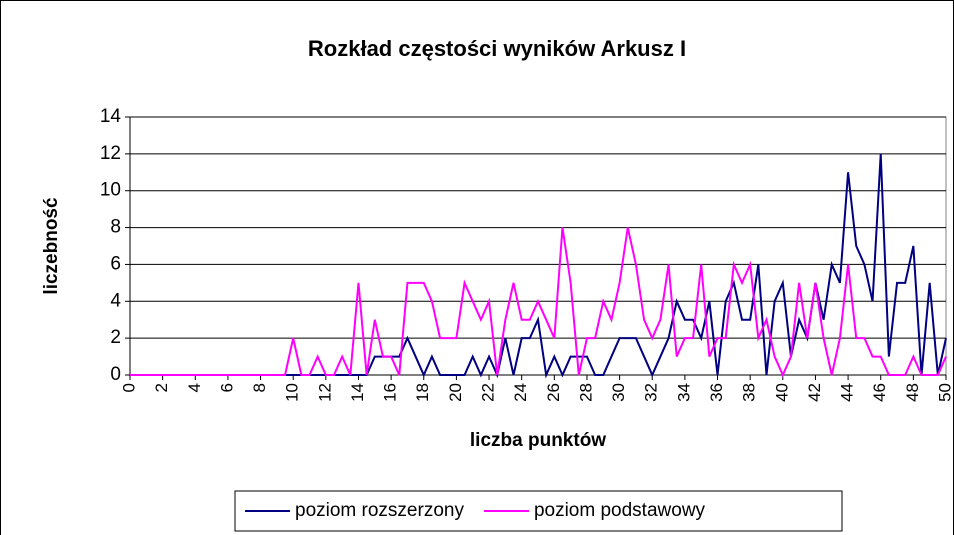  I want to click on legend-label: poziom podstawowy, so click(620, 510).